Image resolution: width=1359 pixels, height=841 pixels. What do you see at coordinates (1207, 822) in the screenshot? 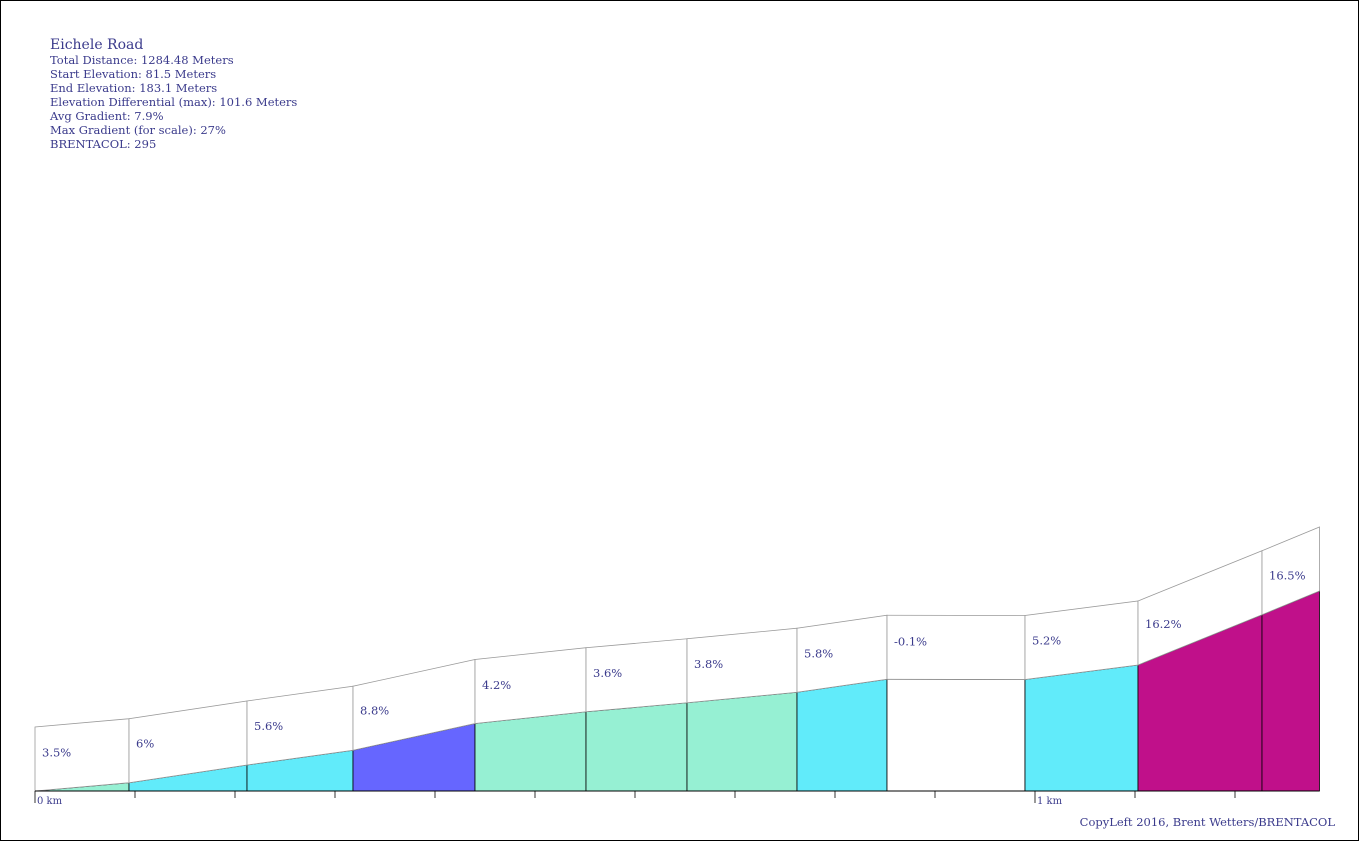
I see `copyright-text: CopyLeft 2016, Brent Wetters/BRENTACOL` at bounding box center [1207, 822].